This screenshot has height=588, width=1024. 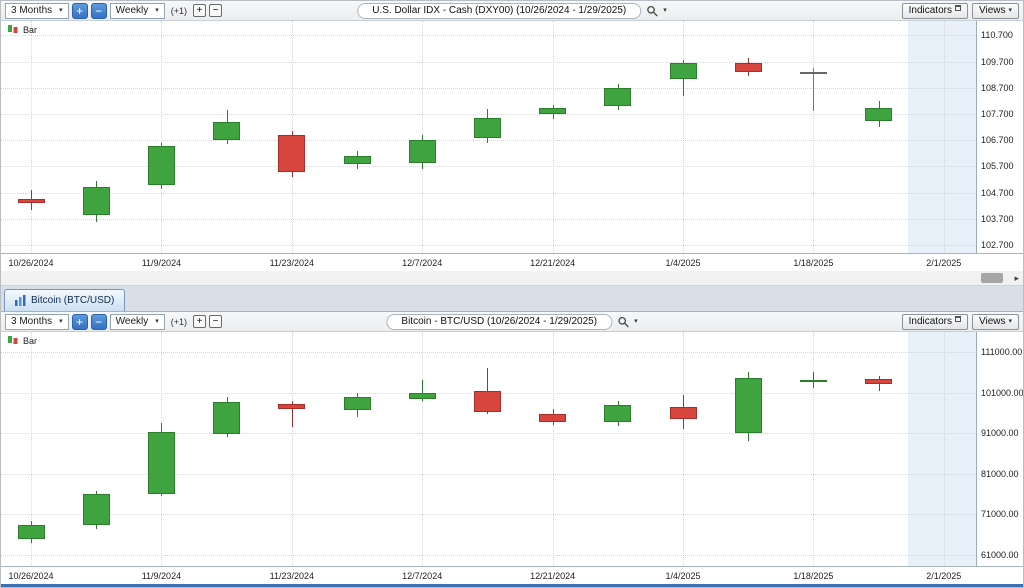 I want to click on tab-label: Bitcoin (BTC/USD), so click(x=73, y=300).